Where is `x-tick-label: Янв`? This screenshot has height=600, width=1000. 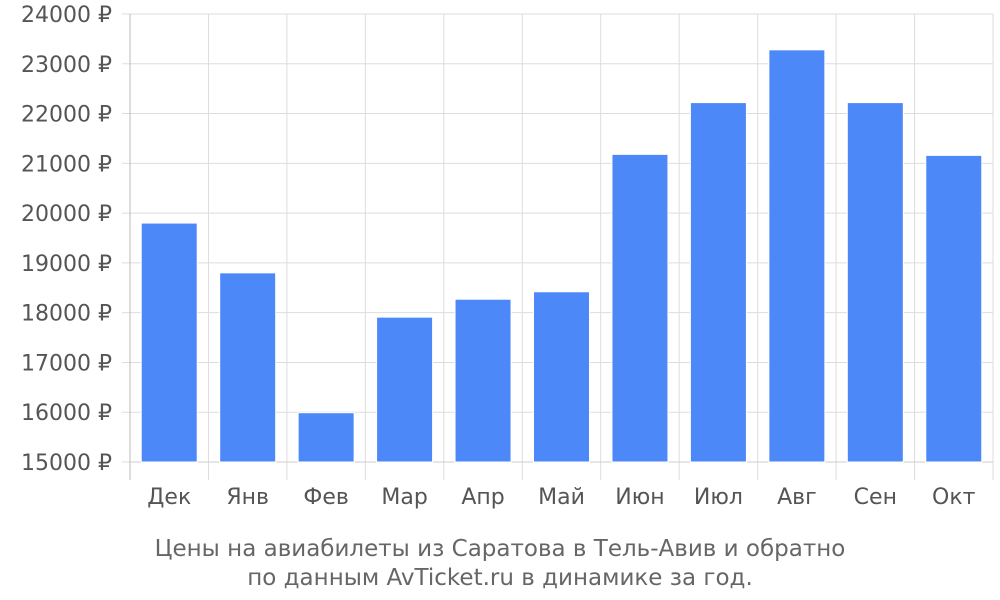
x-tick-label: Янв is located at coordinates (247, 497).